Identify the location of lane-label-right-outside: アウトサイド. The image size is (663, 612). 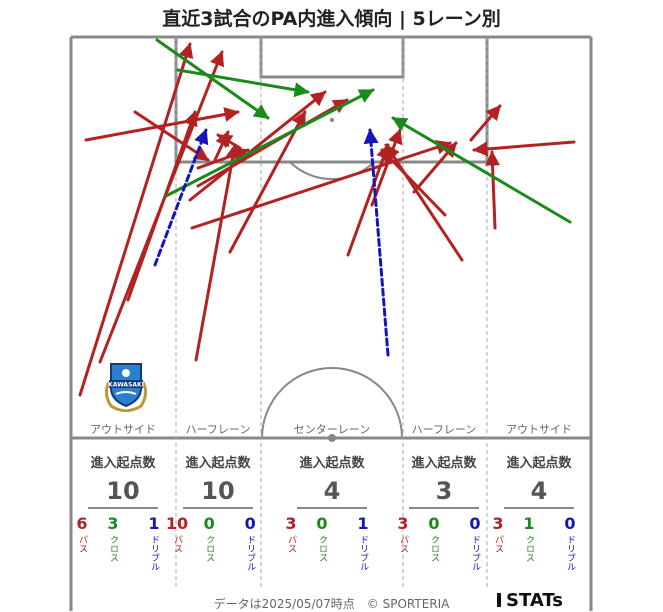
(539, 429).